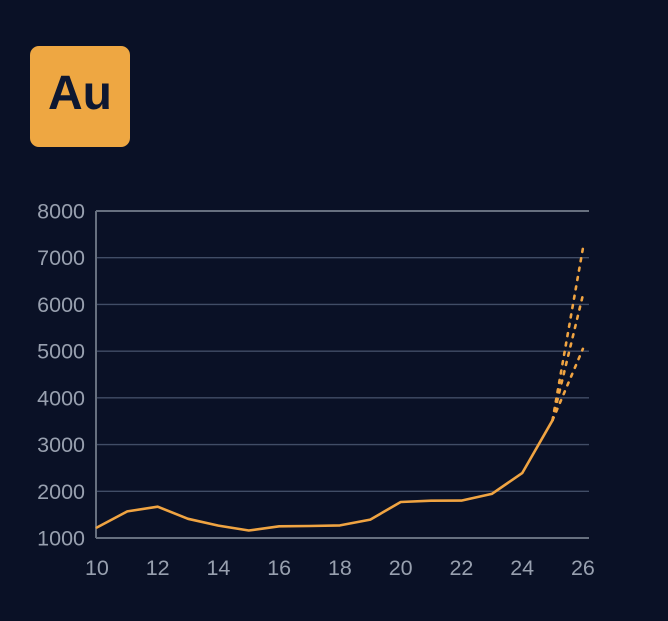 Image resolution: width=668 pixels, height=621 pixels. I want to click on y-tick-label: 3000, so click(61, 445).